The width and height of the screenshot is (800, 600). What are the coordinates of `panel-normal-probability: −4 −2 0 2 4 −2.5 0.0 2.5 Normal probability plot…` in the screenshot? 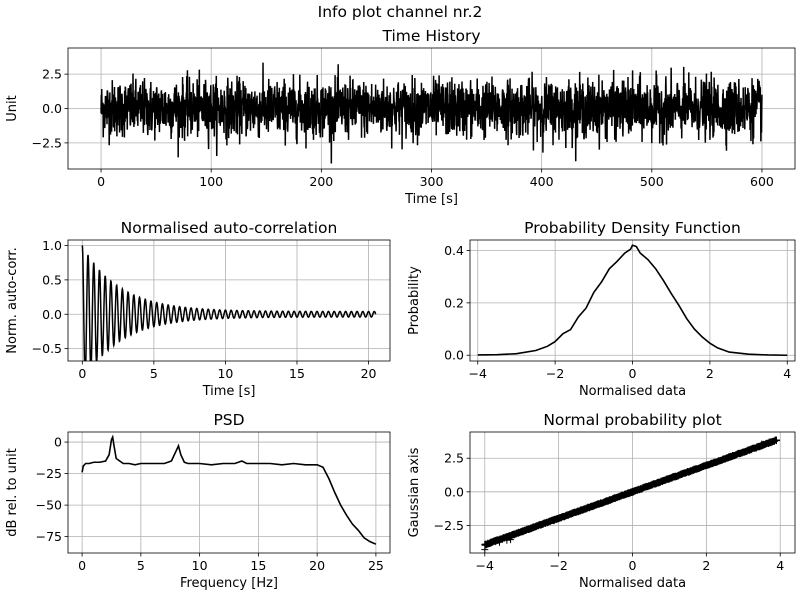 It's located at (601, 501).